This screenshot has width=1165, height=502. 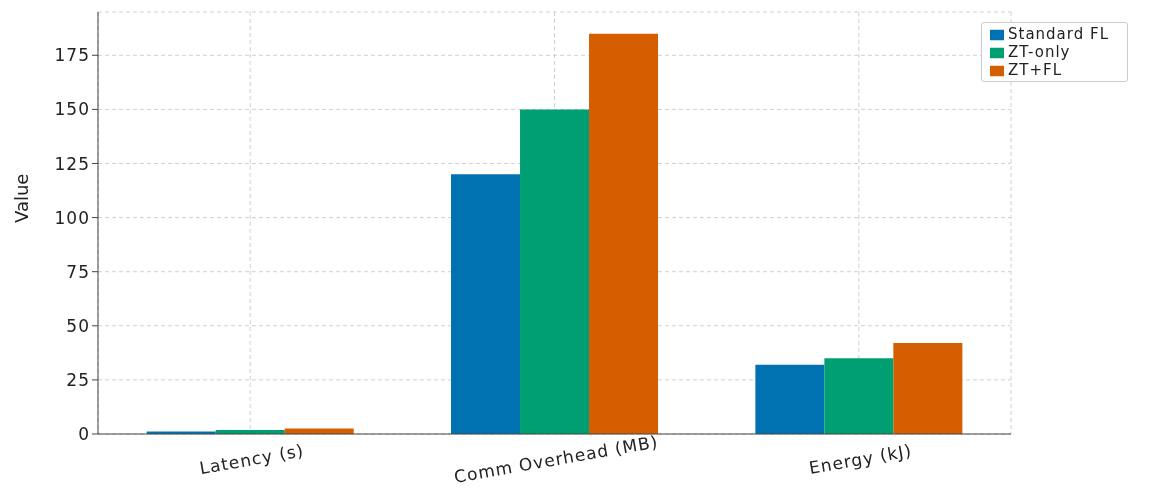 What do you see at coordinates (72, 55) in the screenshot?
I see `y-tick-label: 175` at bounding box center [72, 55].